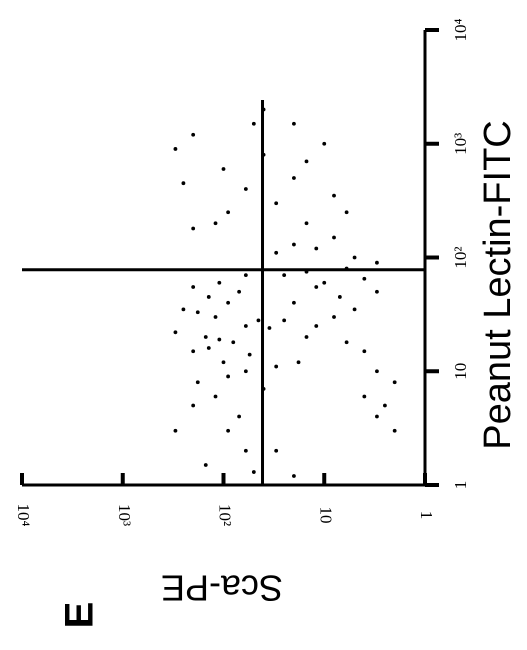 This screenshot has width=527, height=650. Describe the element at coordinates (460, 485) in the screenshot. I see `x-tick-label: 1` at that location.